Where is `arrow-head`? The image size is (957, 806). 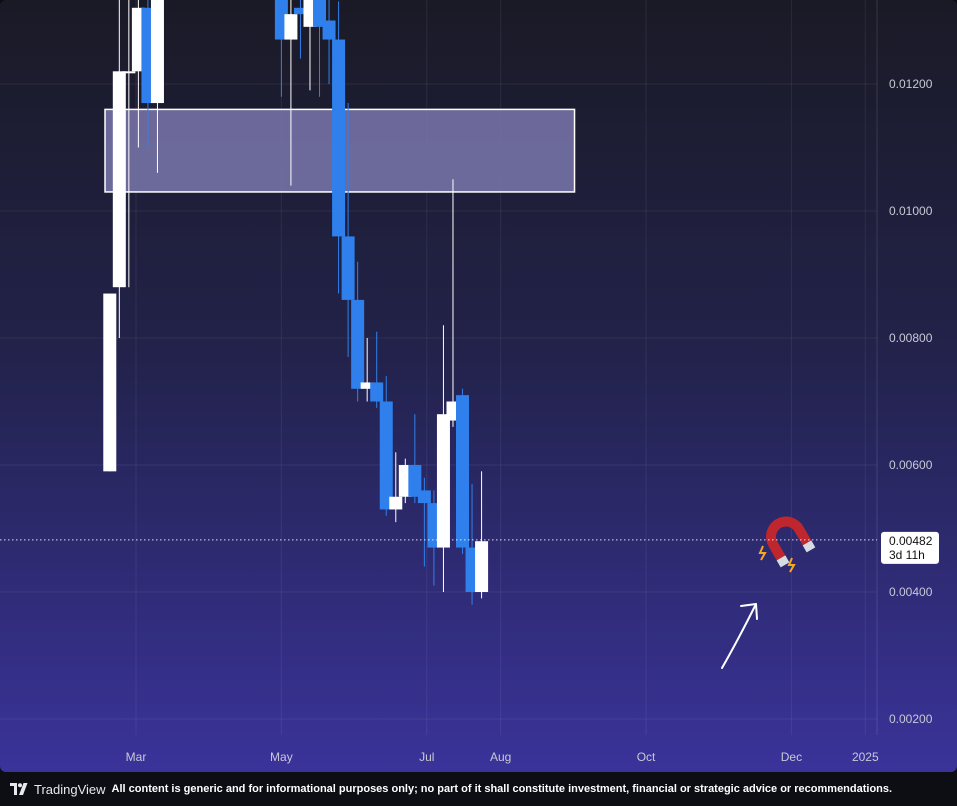
arrow-head is located at coordinates (749, 611).